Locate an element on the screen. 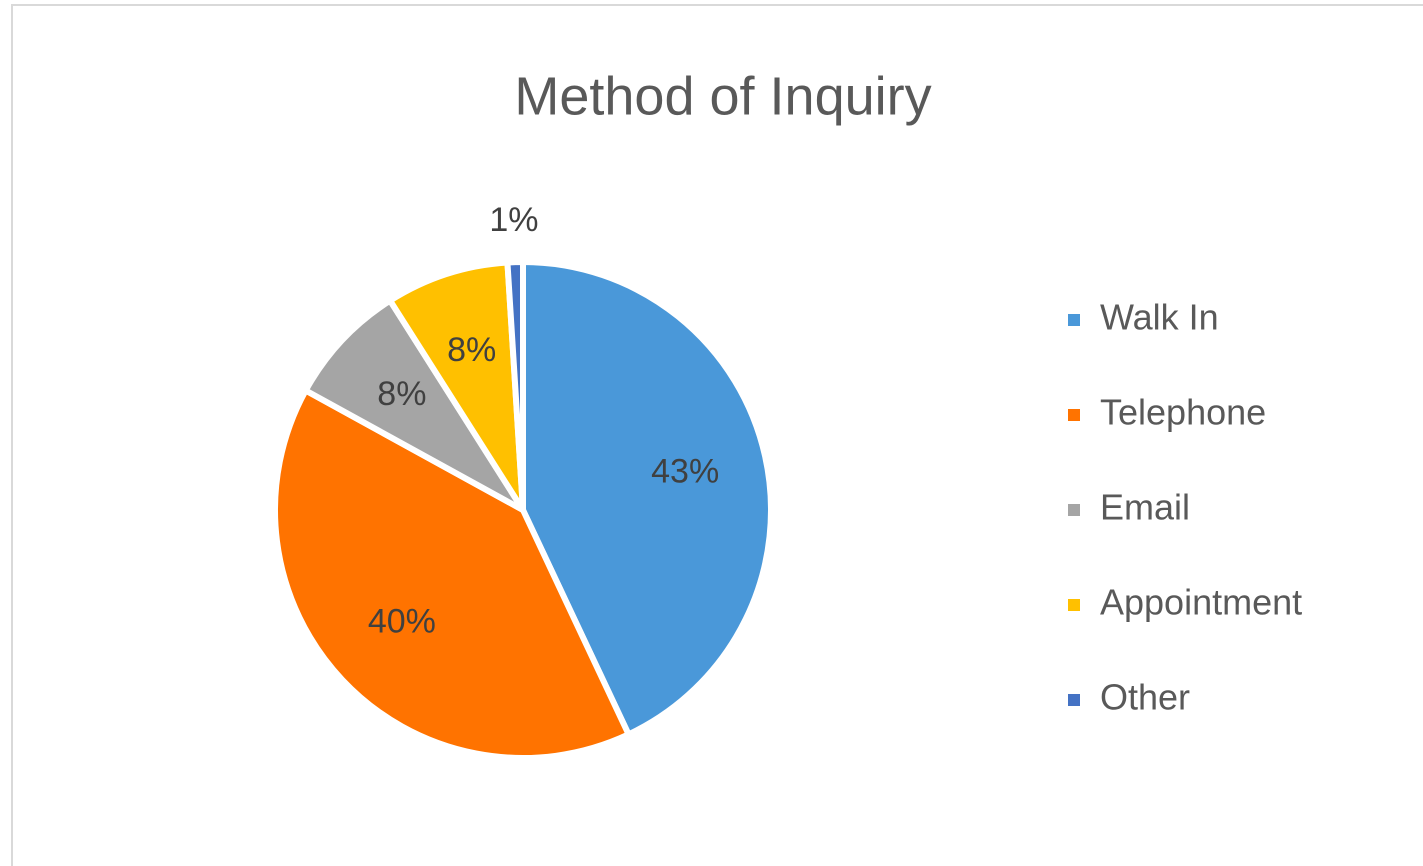 Image resolution: width=1423 pixels, height=866 pixels. legend-label: Email is located at coordinates (1145, 507).